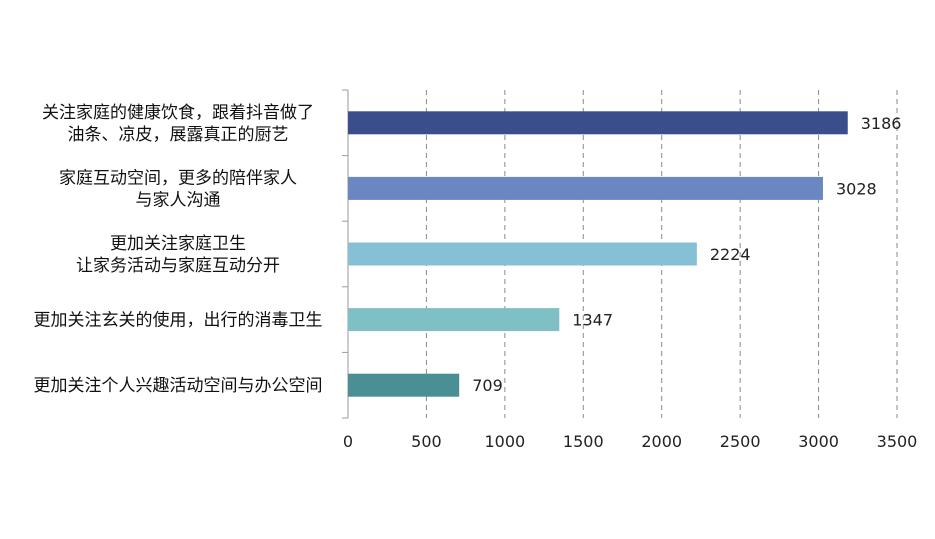 This screenshot has height=539, width=935. Describe the element at coordinates (583, 441) in the screenshot. I see `x-tick-label: 1500` at that location.